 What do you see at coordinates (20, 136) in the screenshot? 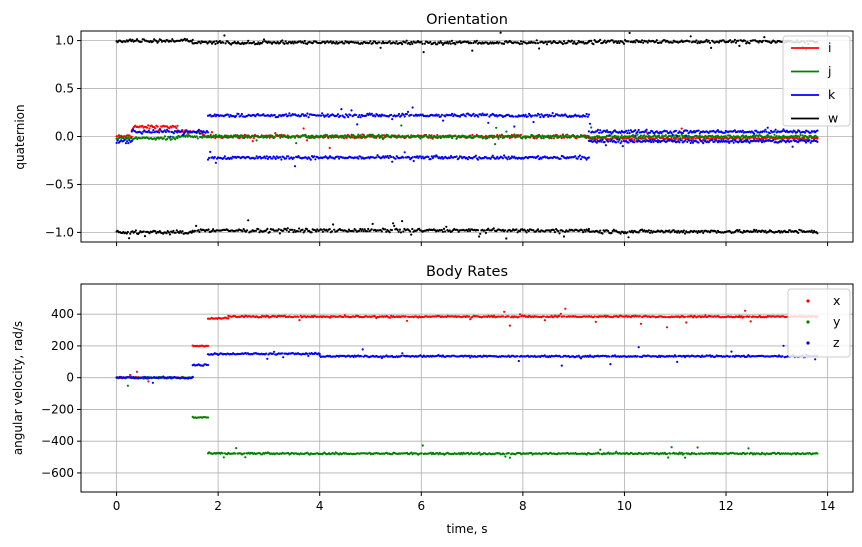
I see `orientation-y-axis-label: quaternion` at bounding box center [20, 136].